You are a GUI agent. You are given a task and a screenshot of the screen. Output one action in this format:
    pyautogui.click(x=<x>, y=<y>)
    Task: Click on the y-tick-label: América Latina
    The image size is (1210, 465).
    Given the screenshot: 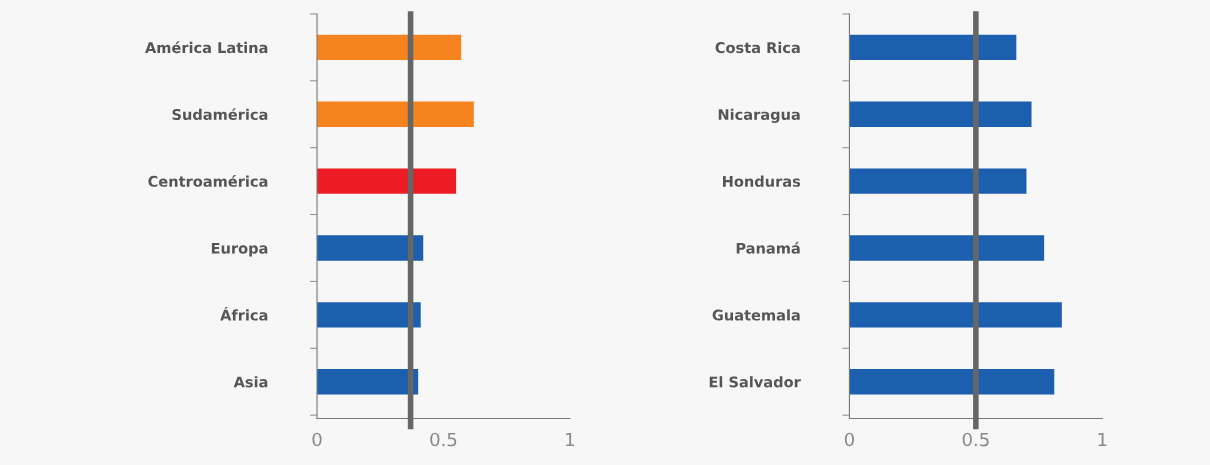 What is the action you would take?
    pyautogui.click(x=206, y=47)
    